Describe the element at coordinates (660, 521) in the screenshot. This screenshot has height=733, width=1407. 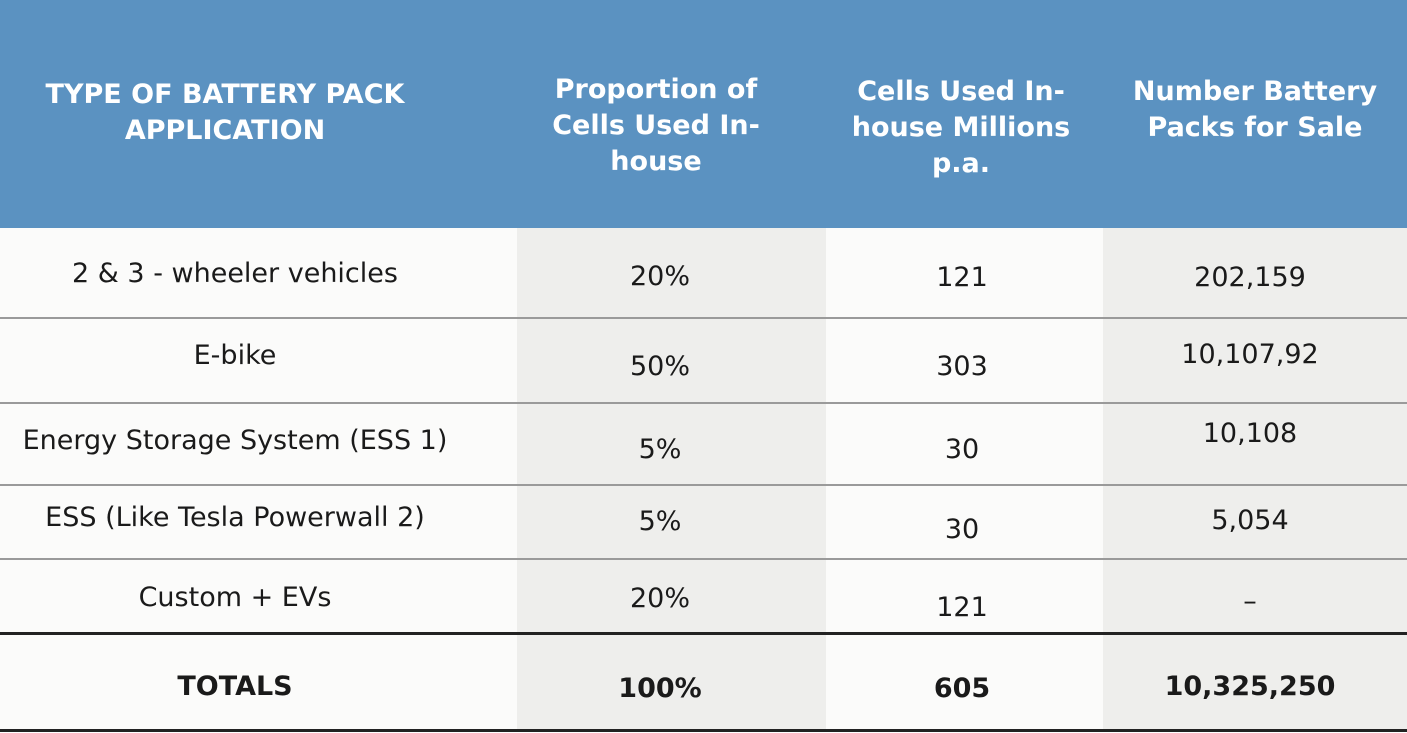
I see `row-4-proportion: 5%` at that location.